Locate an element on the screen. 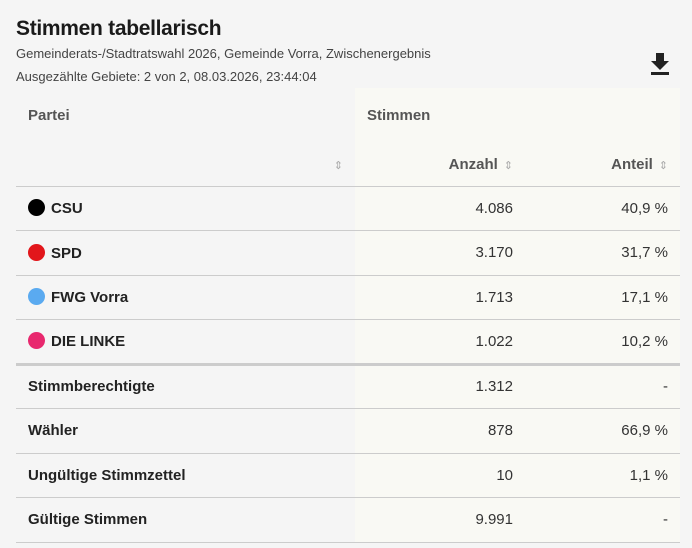 The height and width of the screenshot is (548, 692). download-icon is located at coordinates (660, 64).